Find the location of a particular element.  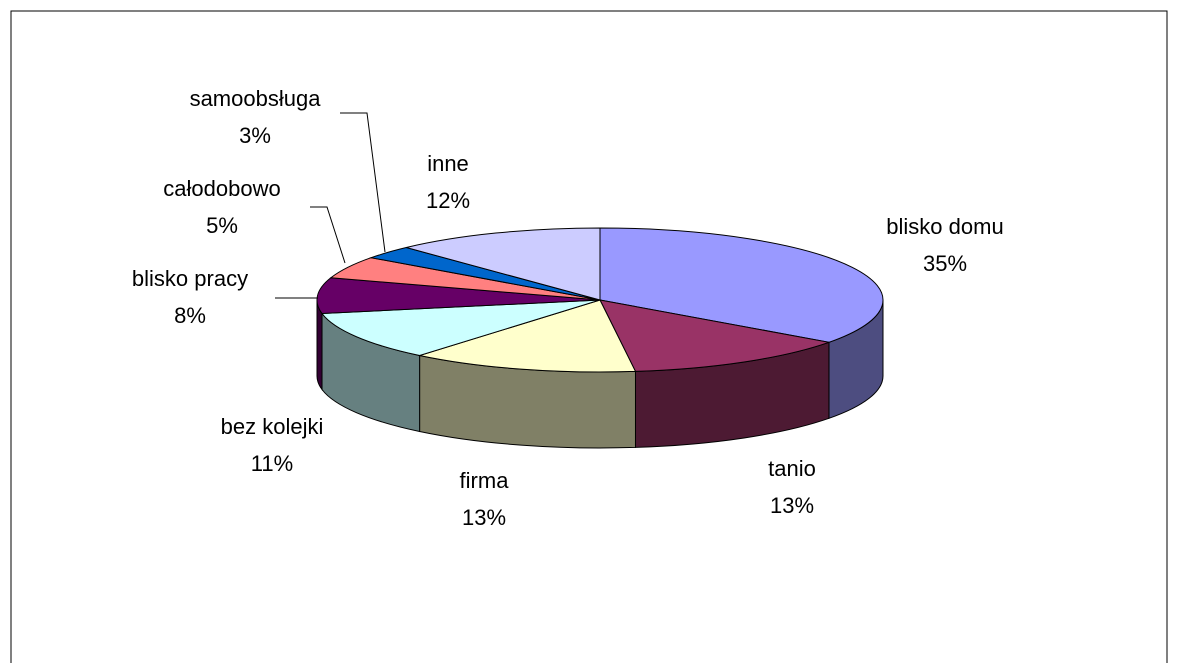

slice-label: bez kolejki is located at coordinates (272, 426).